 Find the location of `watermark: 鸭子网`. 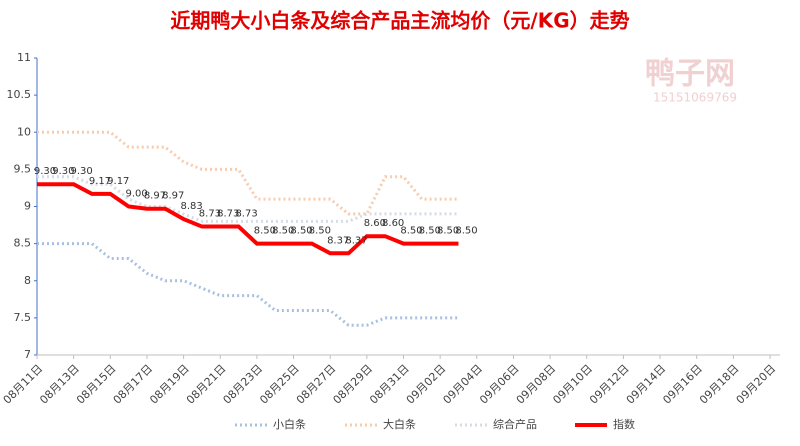

watermark: 鸭子网 is located at coordinates (690, 74).